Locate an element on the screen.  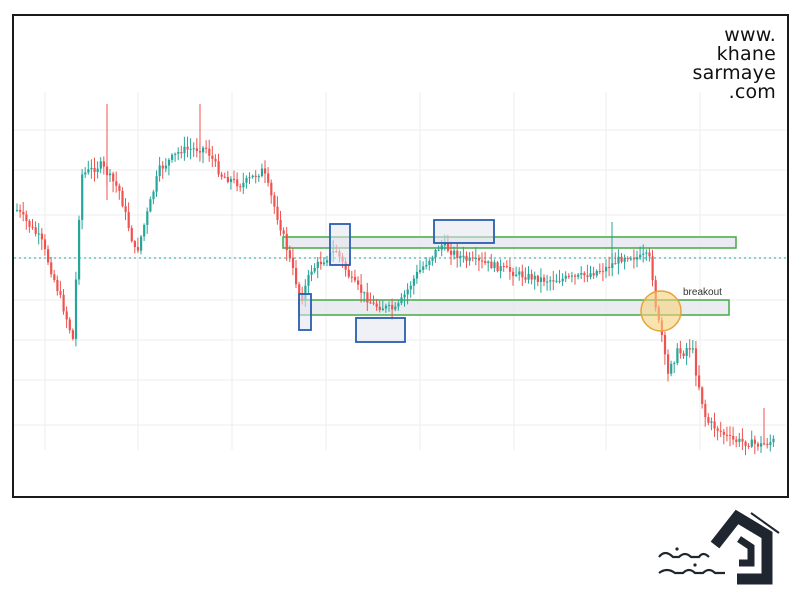
highlight-box-left-low is located at coordinates (305, 312).